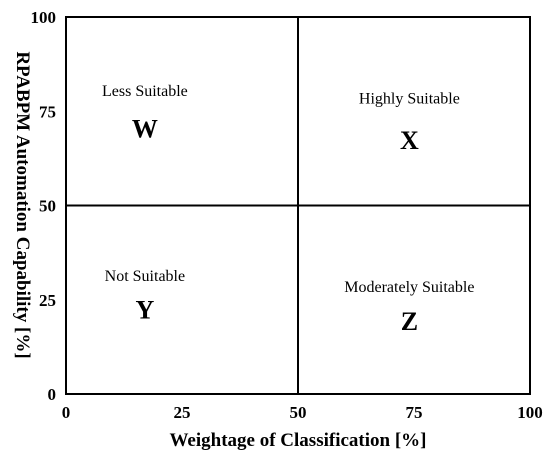 Image resolution: width=550 pixels, height=459 pixels. Describe the element at coordinates (297, 440) in the screenshot. I see `x-axis-title: Weightage of Classification [%]` at that location.